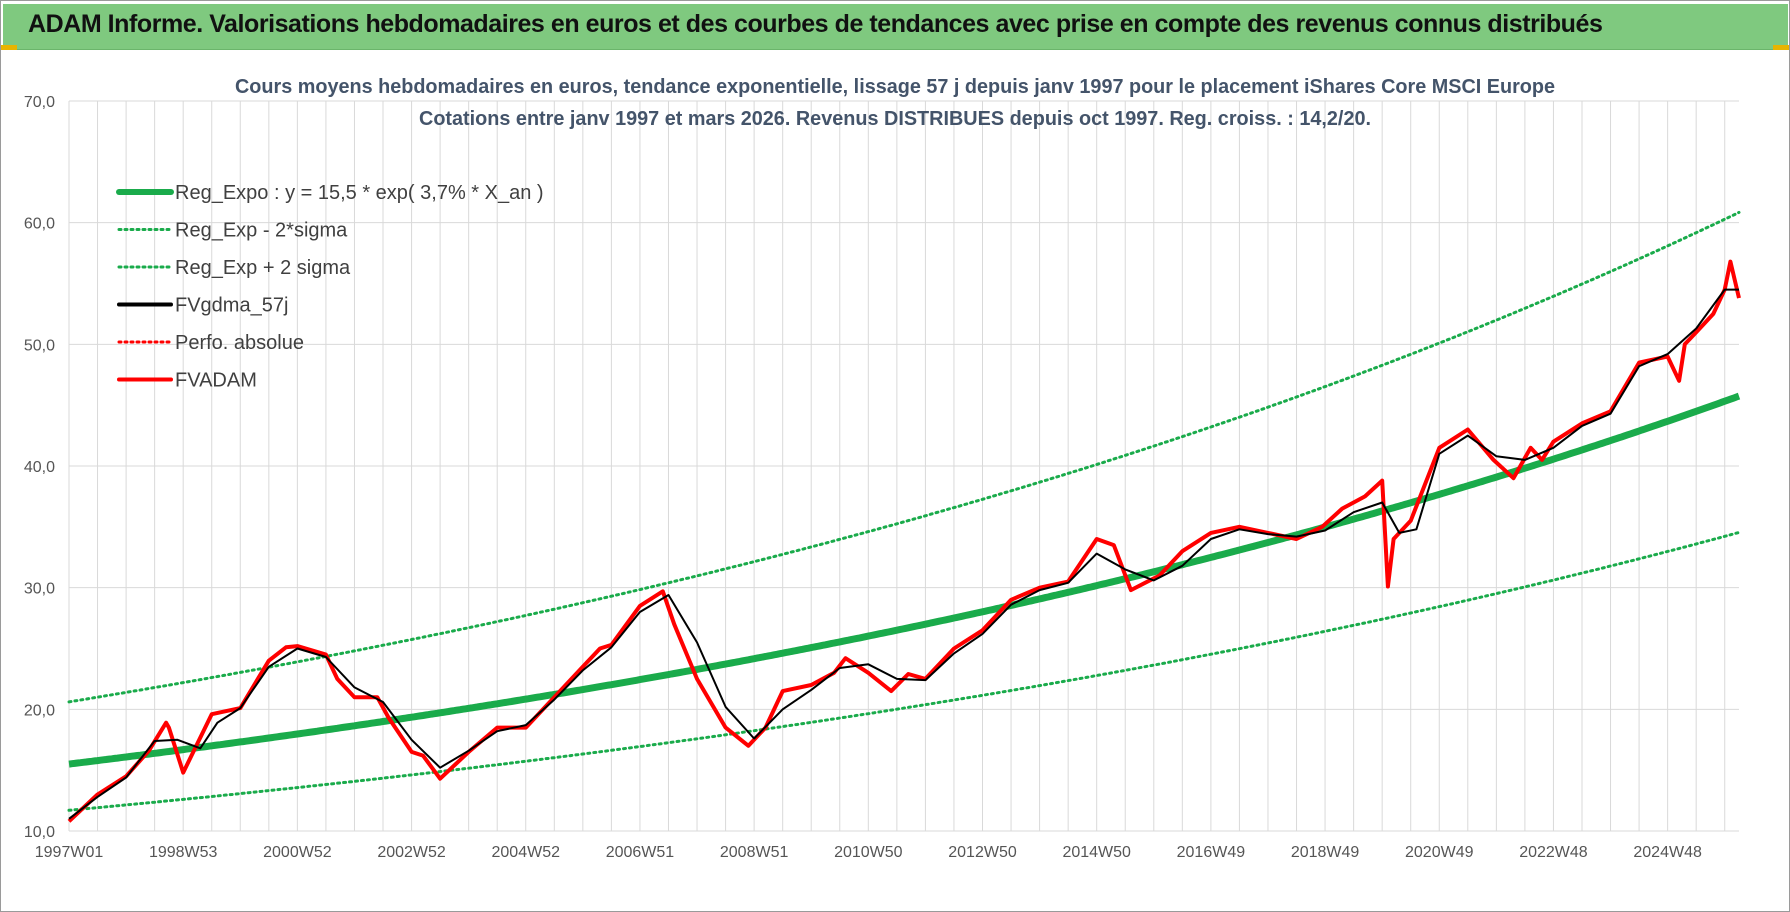 This screenshot has width=1790, height=912. What do you see at coordinates (39, 710) in the screenshot?
I see `y-tick-label: 20,0` at bounding box center [39, 710].